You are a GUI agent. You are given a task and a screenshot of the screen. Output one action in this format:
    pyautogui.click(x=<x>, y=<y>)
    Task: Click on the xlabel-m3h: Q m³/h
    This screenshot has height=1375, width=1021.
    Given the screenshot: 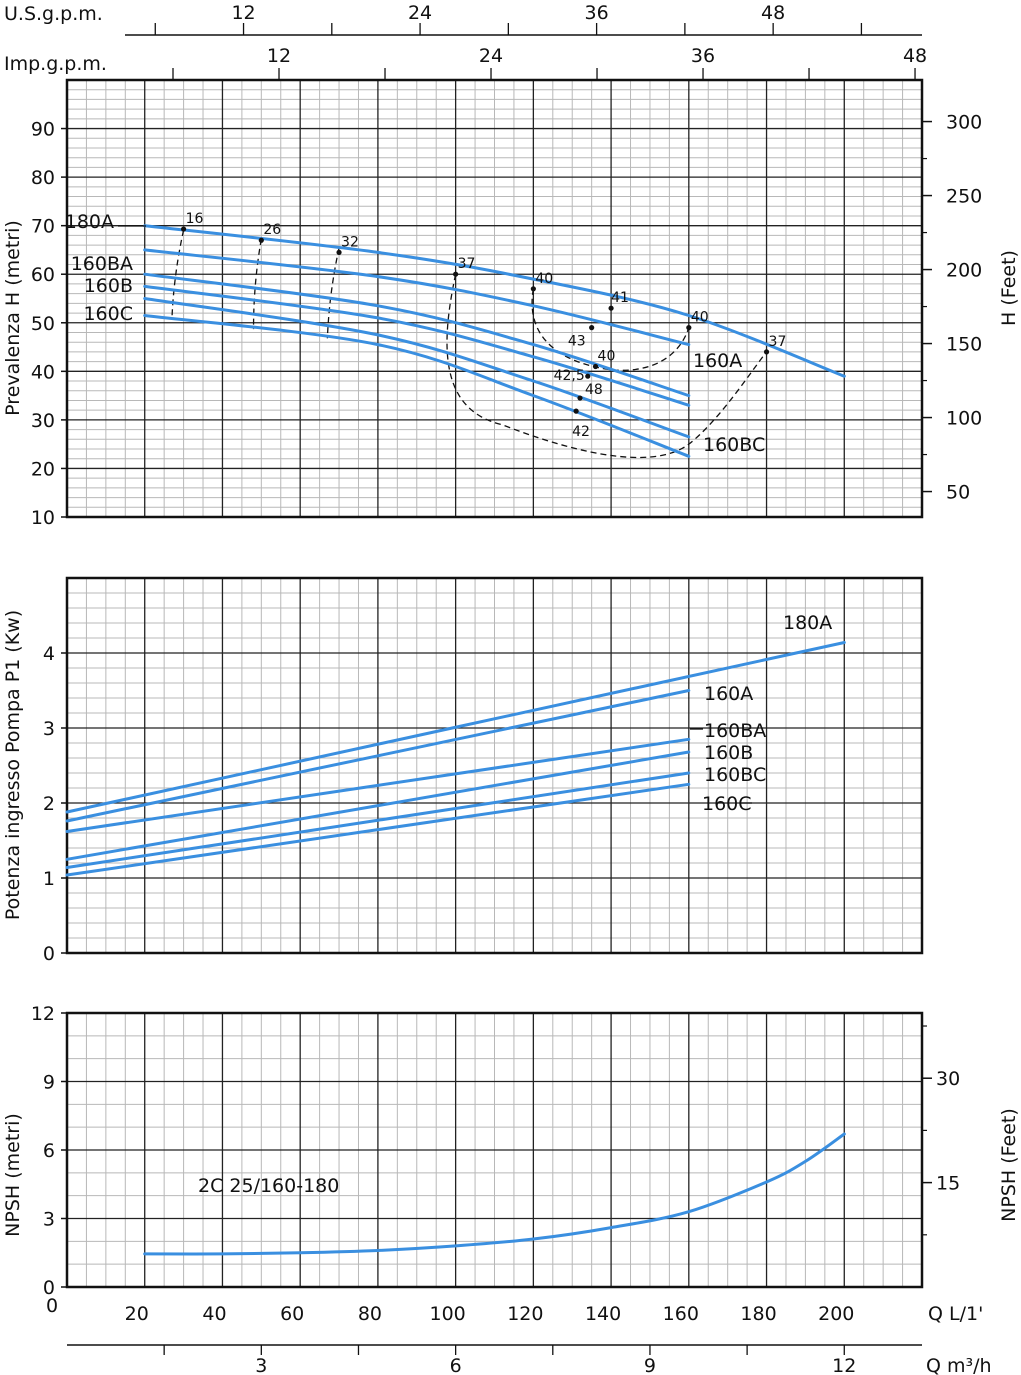 What is the action you would take?
    pyautogui.click(x=959, y=1365)
    